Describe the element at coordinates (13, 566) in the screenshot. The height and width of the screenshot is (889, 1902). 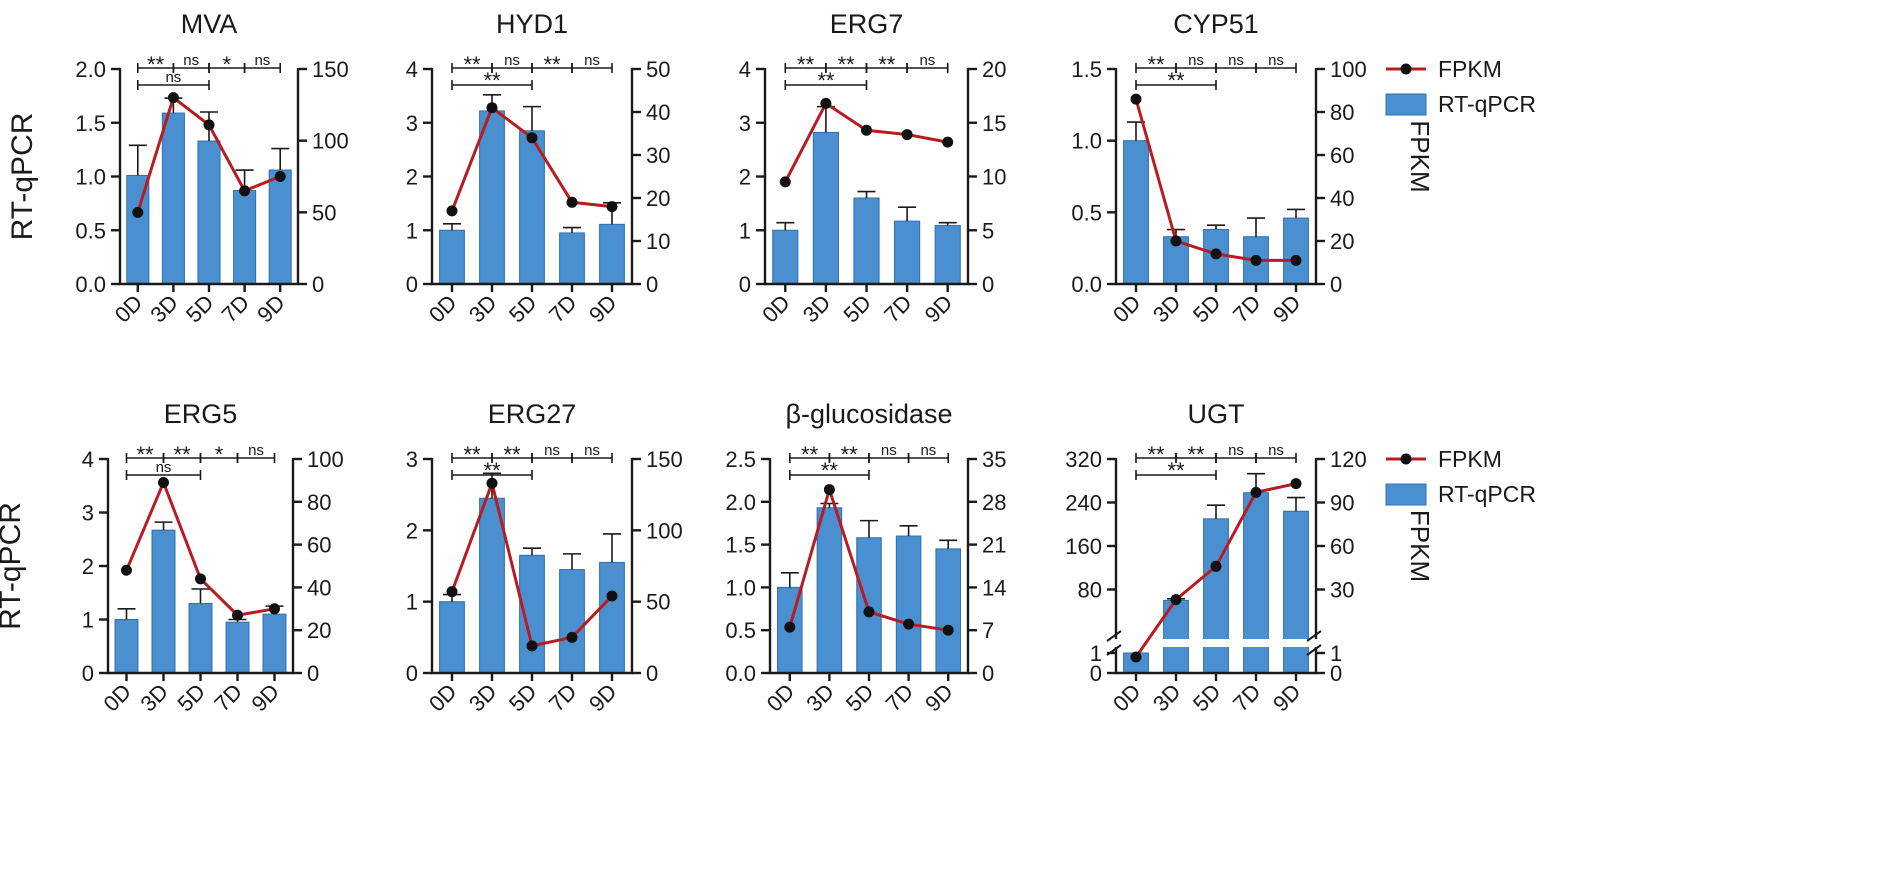
I see `y-axis-title: RT-qPCR` at that location.